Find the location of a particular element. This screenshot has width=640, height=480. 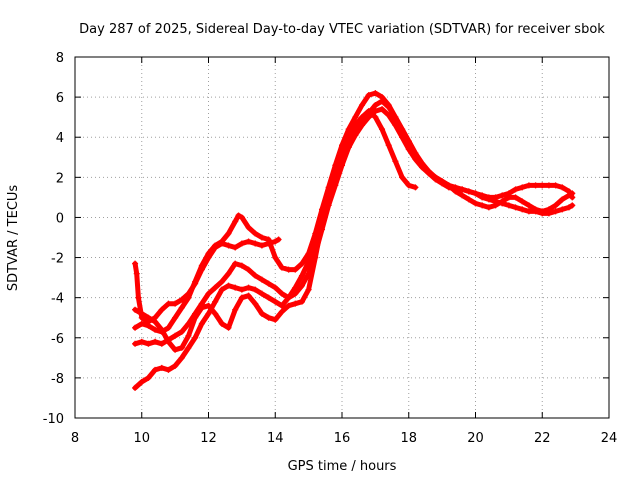

x-tick-label: 24 is located at coordinates (609, 438).